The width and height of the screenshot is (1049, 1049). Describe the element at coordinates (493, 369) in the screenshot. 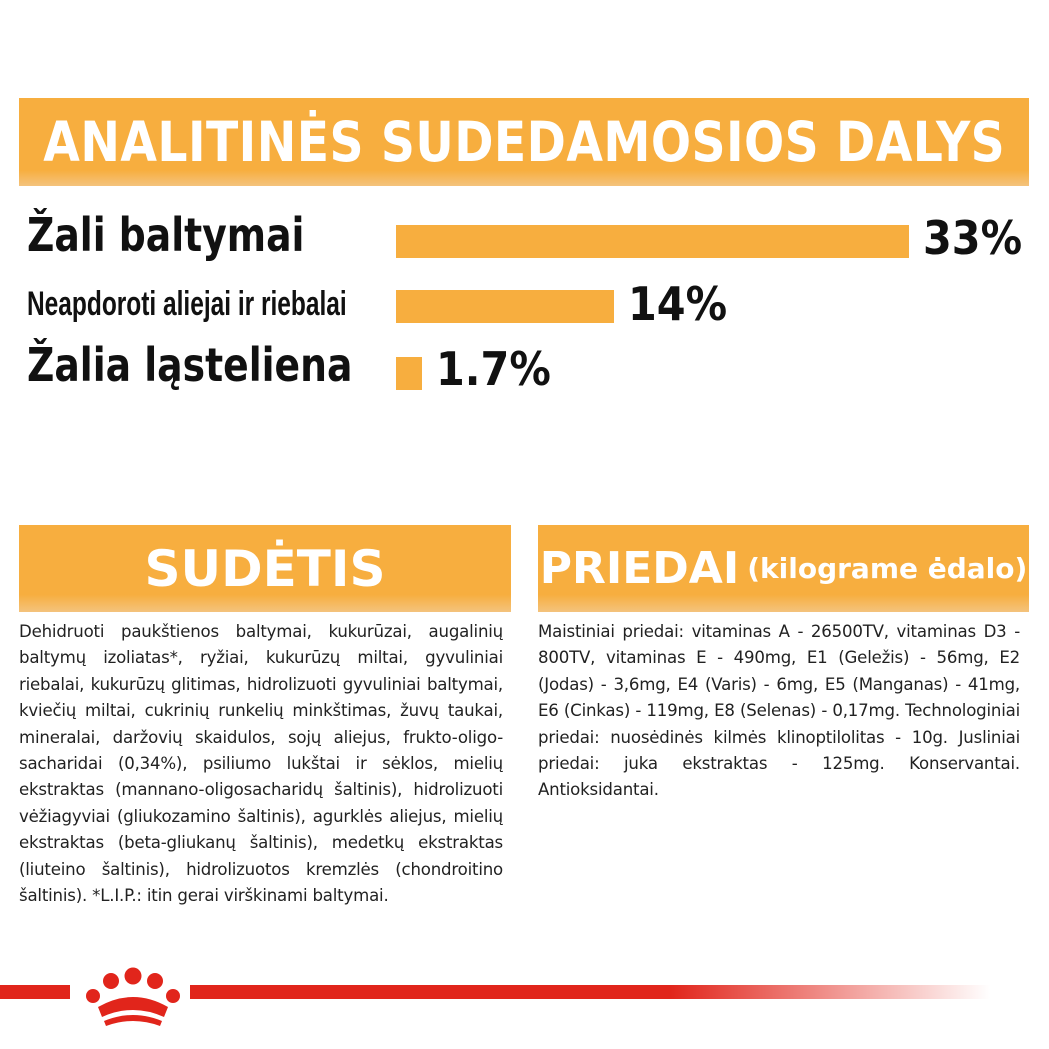

I see `fibre-value: 1.7%` at that location.